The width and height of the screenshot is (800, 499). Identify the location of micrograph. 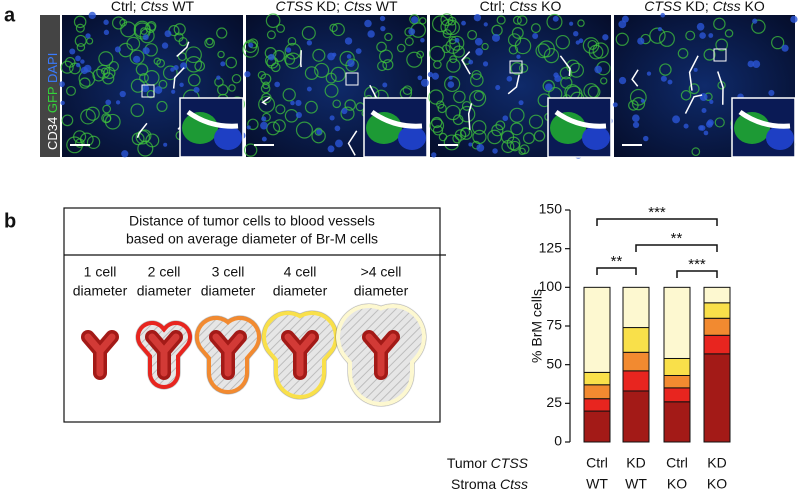
(152, 85).